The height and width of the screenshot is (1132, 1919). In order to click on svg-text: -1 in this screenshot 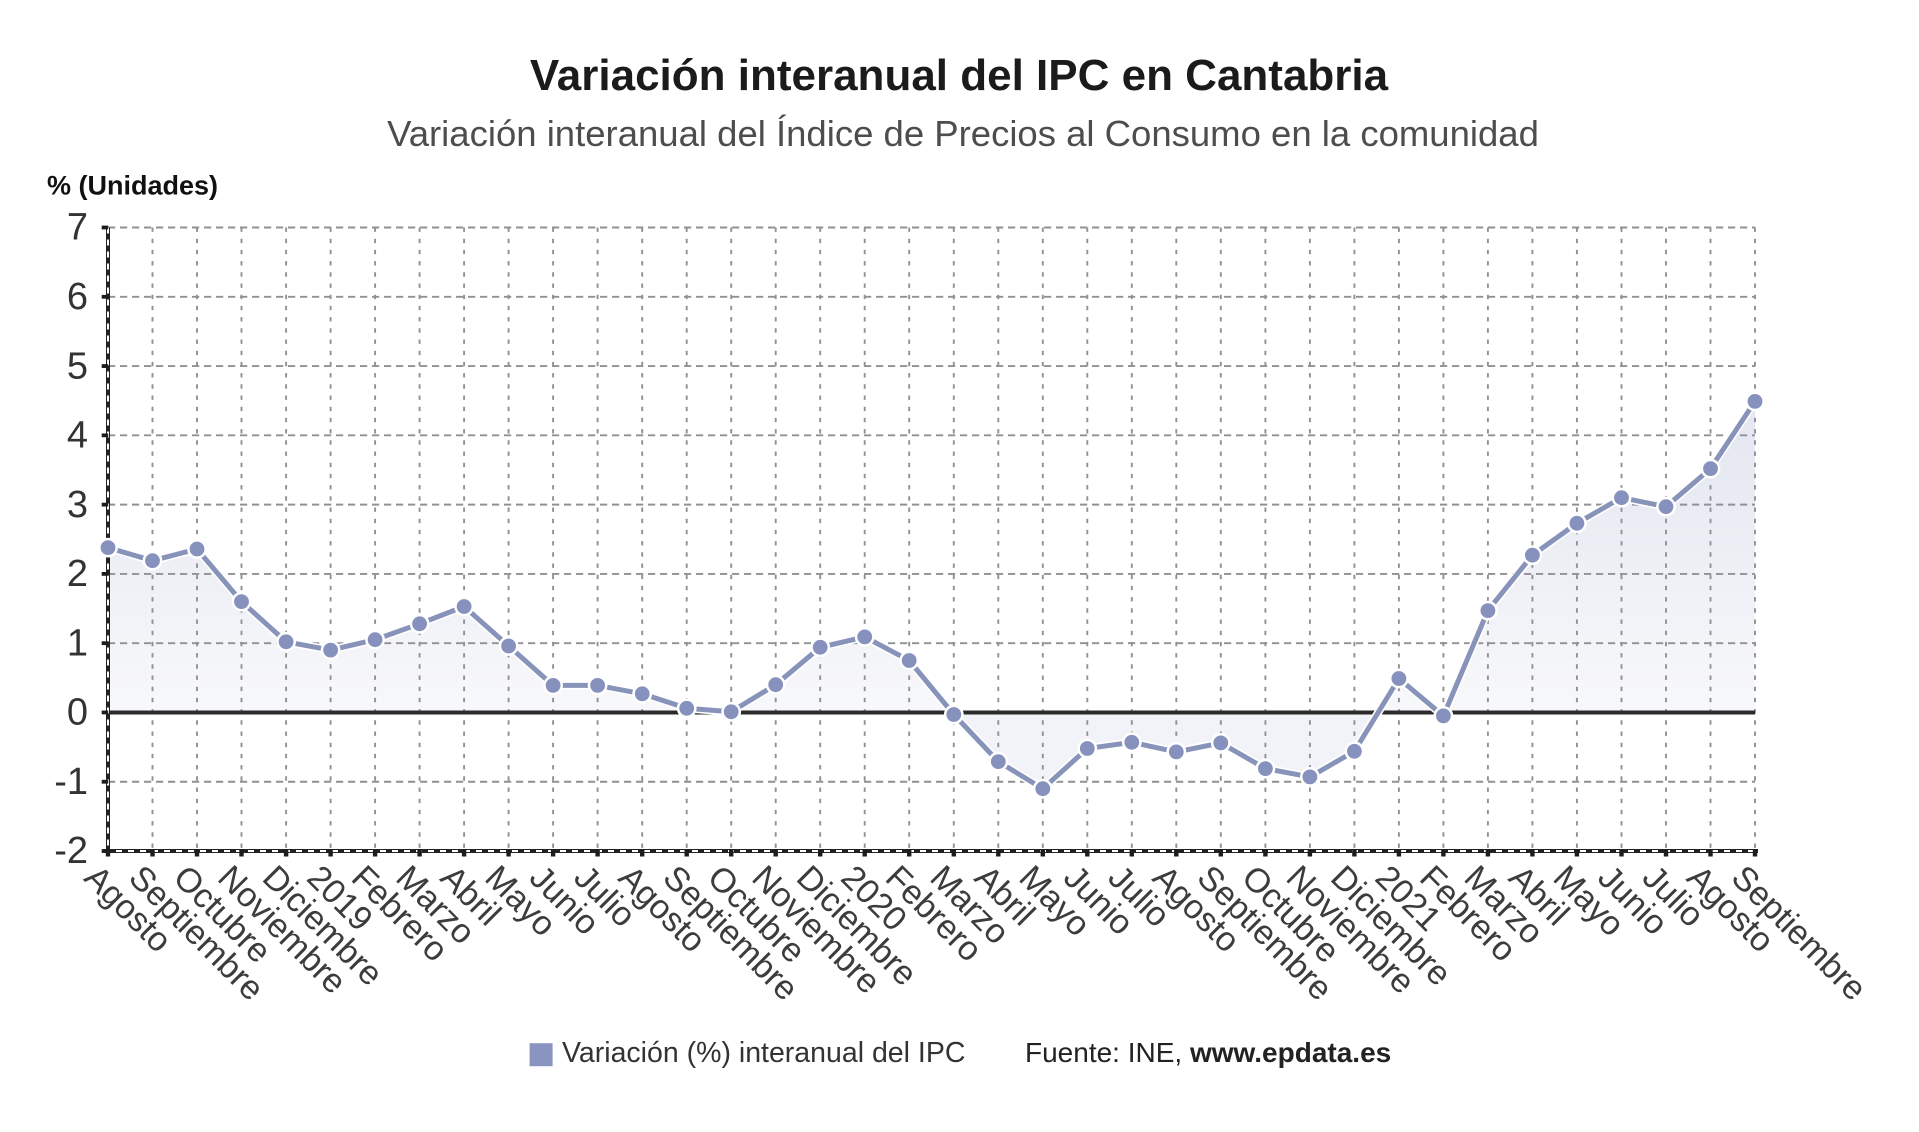, I will do `click(71, 782)`.